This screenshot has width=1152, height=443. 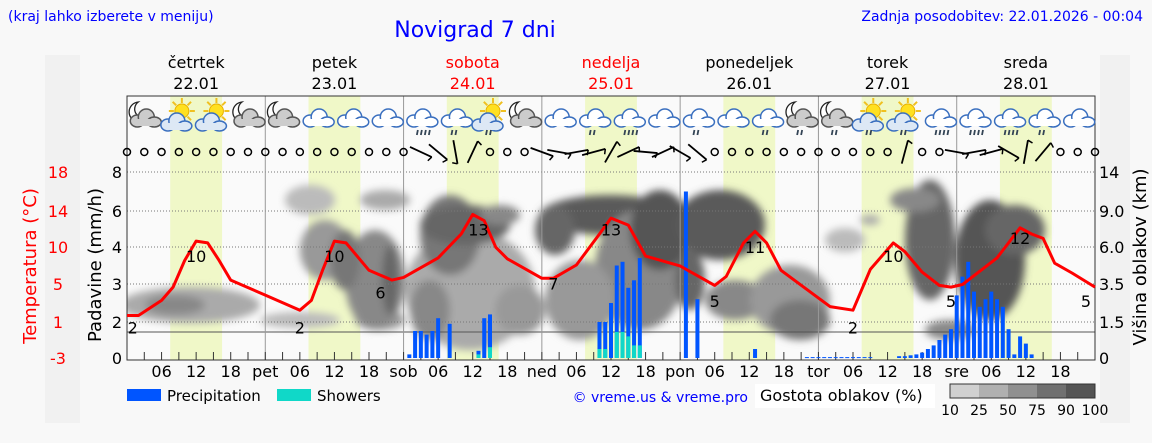 What do you see at coordinates (58, 322) in the screenshot?
I see `temp-tick-label: 1` at bounding box center [58, 322].